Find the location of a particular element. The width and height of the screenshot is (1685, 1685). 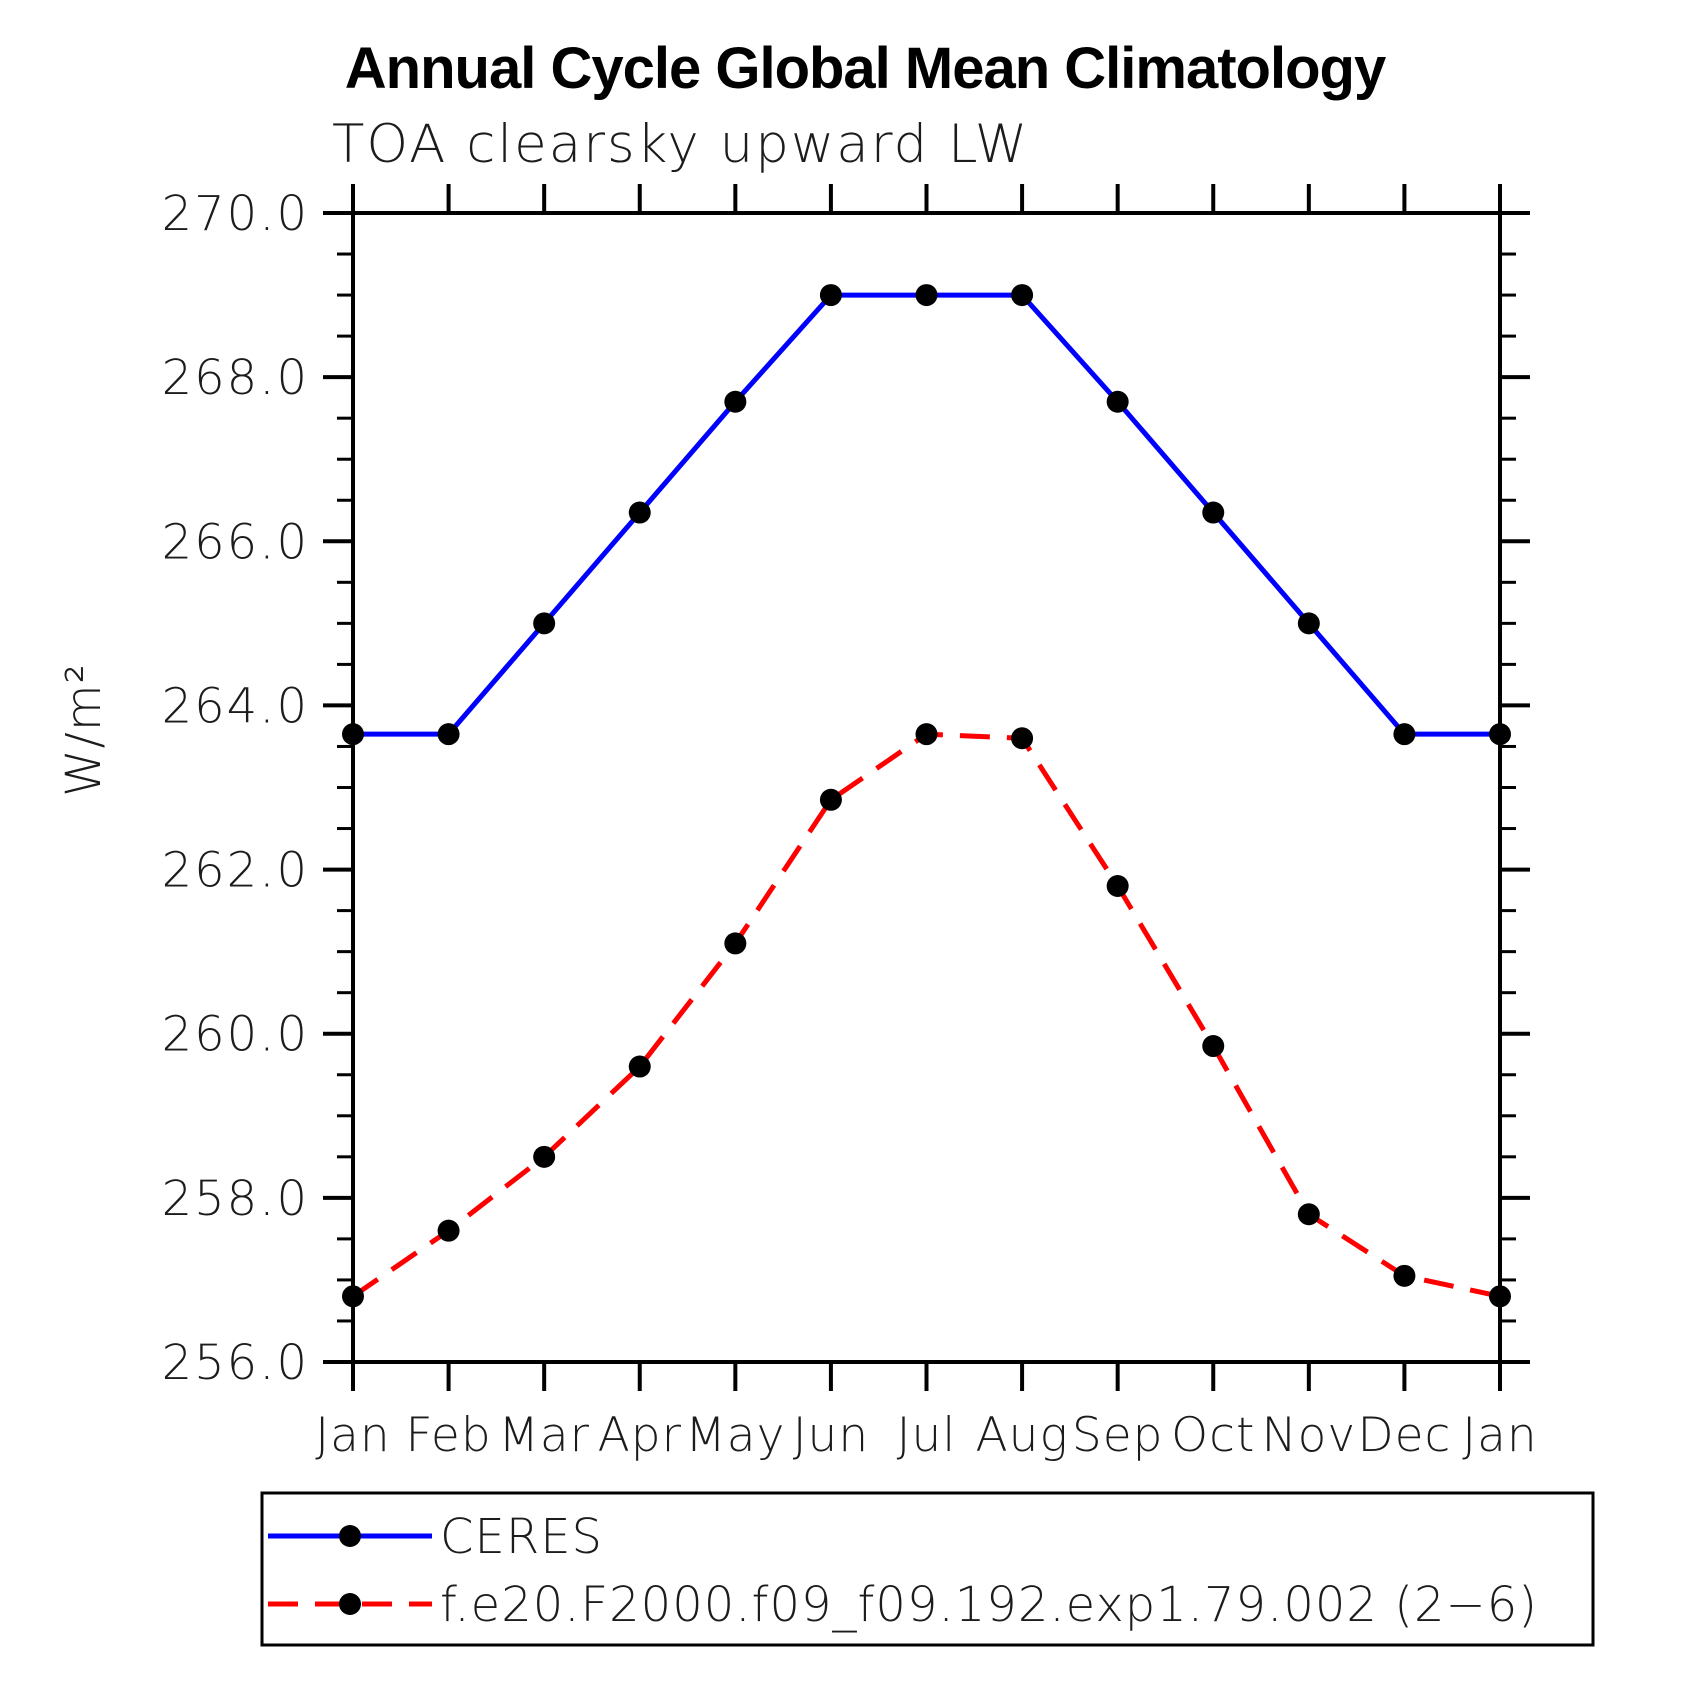

x-tick-label: Apr is located at coordinates (640, 1435).